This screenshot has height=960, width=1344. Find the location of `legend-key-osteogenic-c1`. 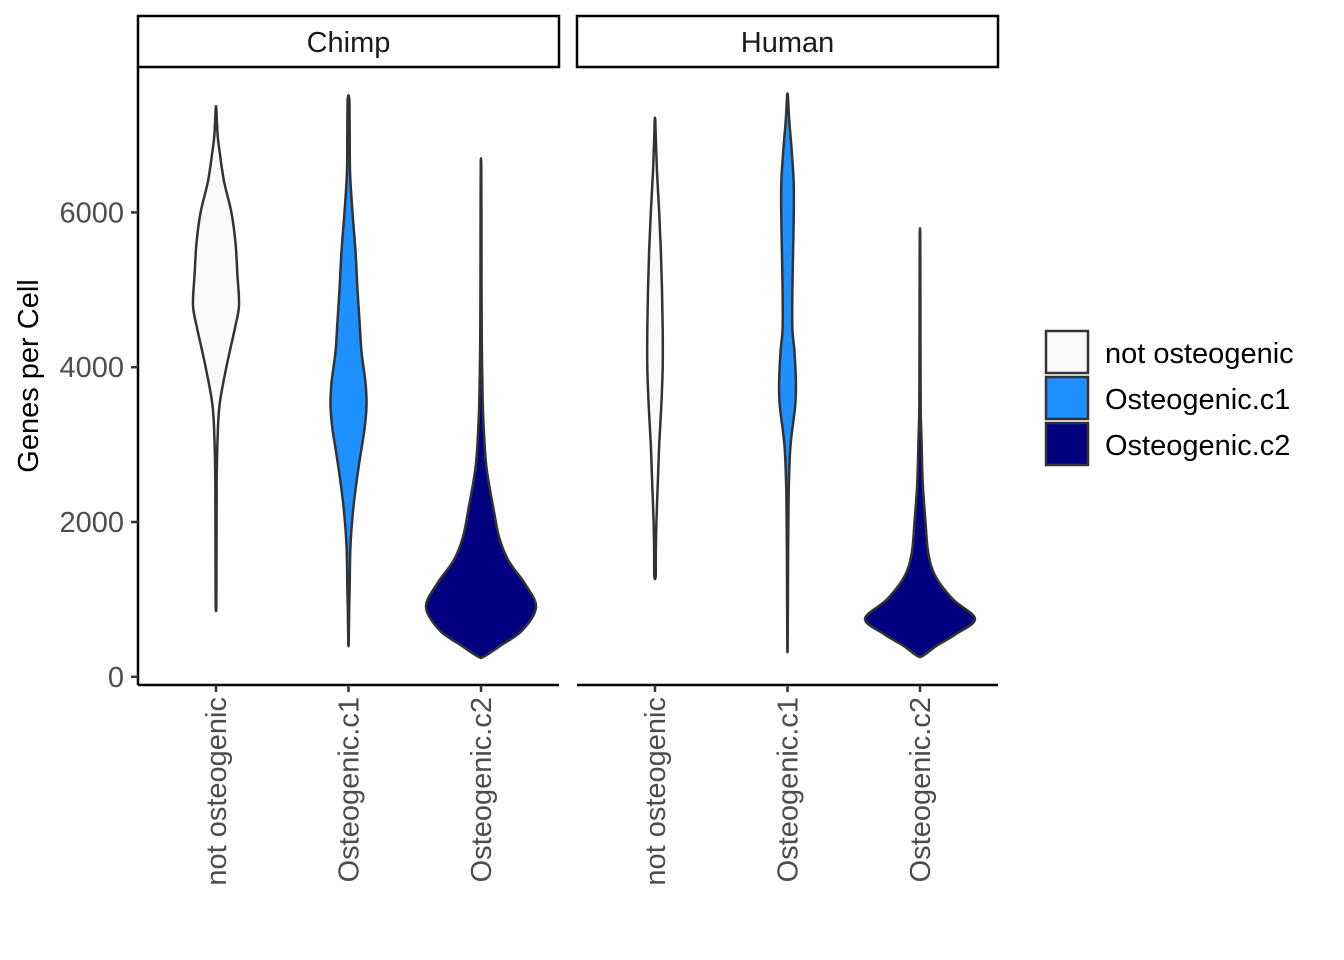

legend-key-osteogenic-c1 is located at coordinates (1067, 398).